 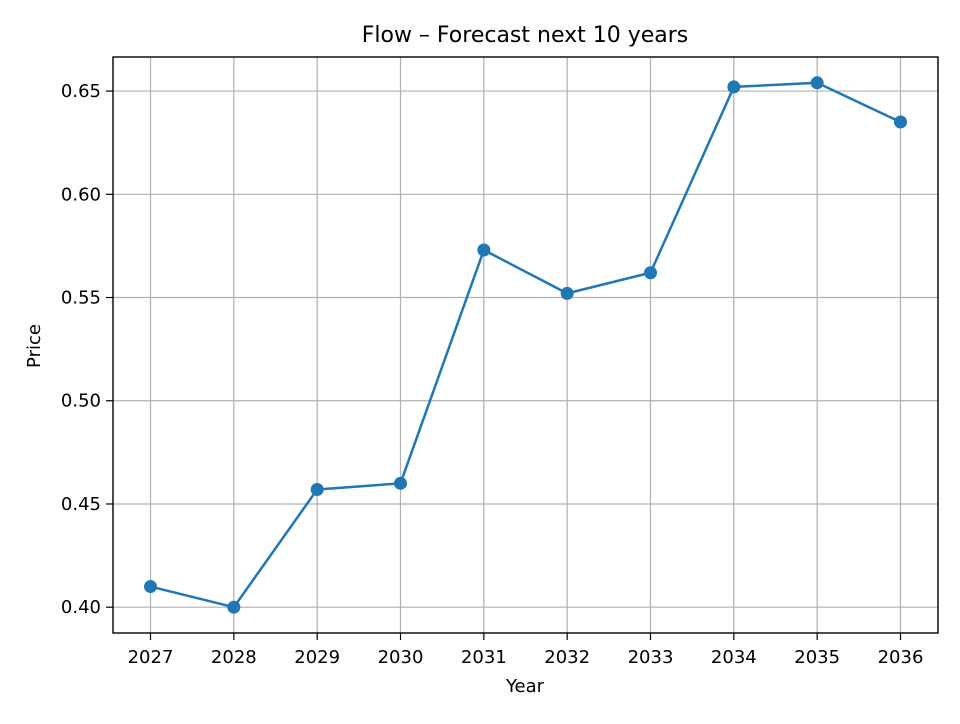 What do you see at coordinates (234, 657) in the screenshot?
I see `x-tick-label: 2028` at bounding box center [234, 657].